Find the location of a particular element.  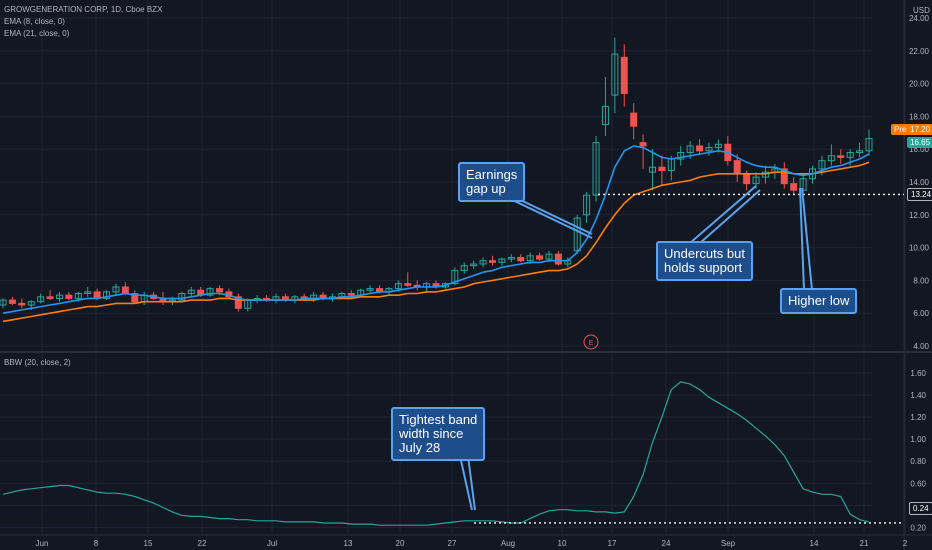

undercuts-callout: Undercuts but holds support is located at coordinates (704, 261).